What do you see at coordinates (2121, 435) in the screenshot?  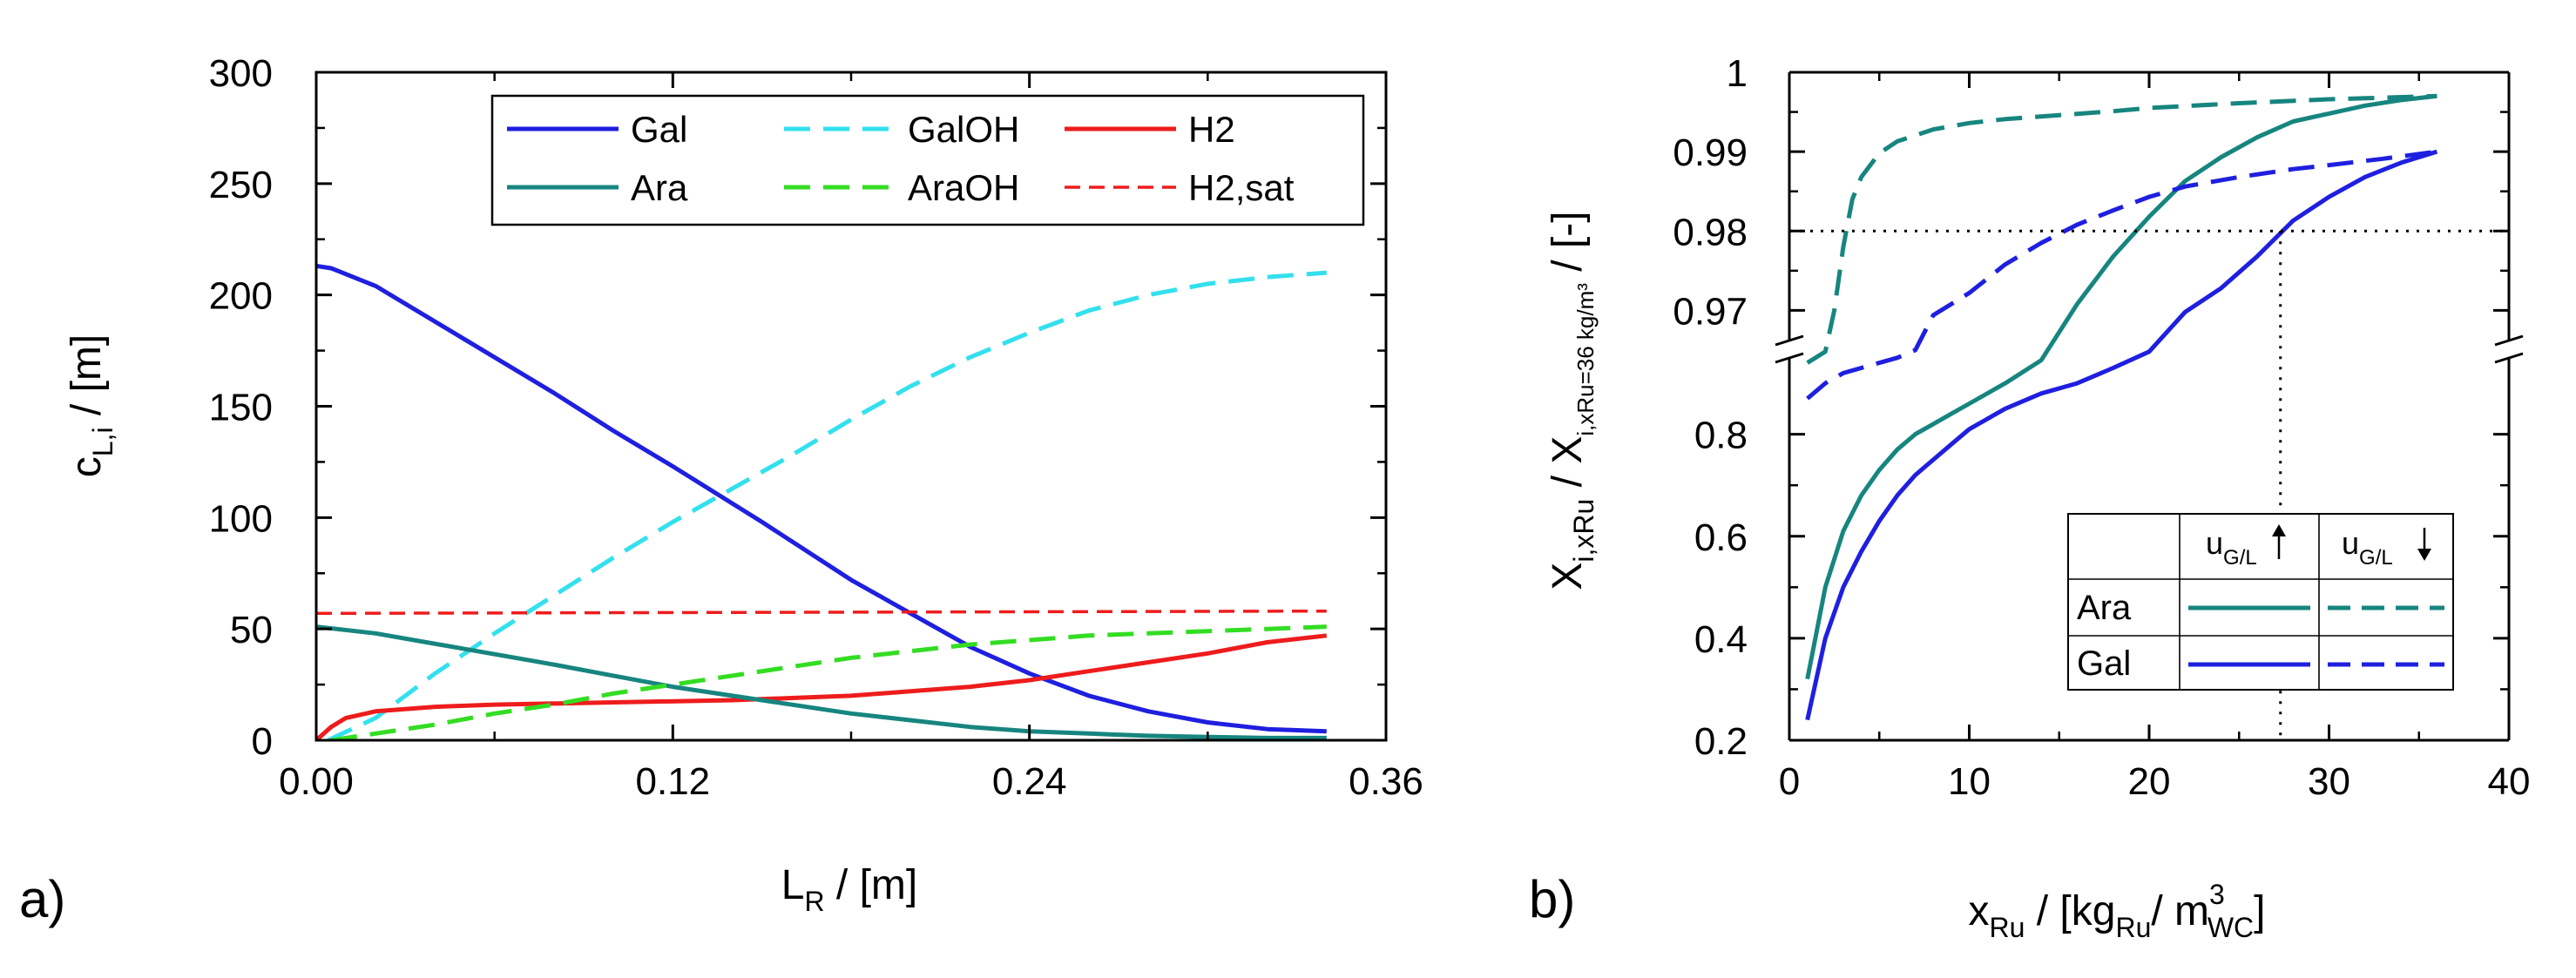 I see `series-line-gal-up` at bounding box center [2121, 435].